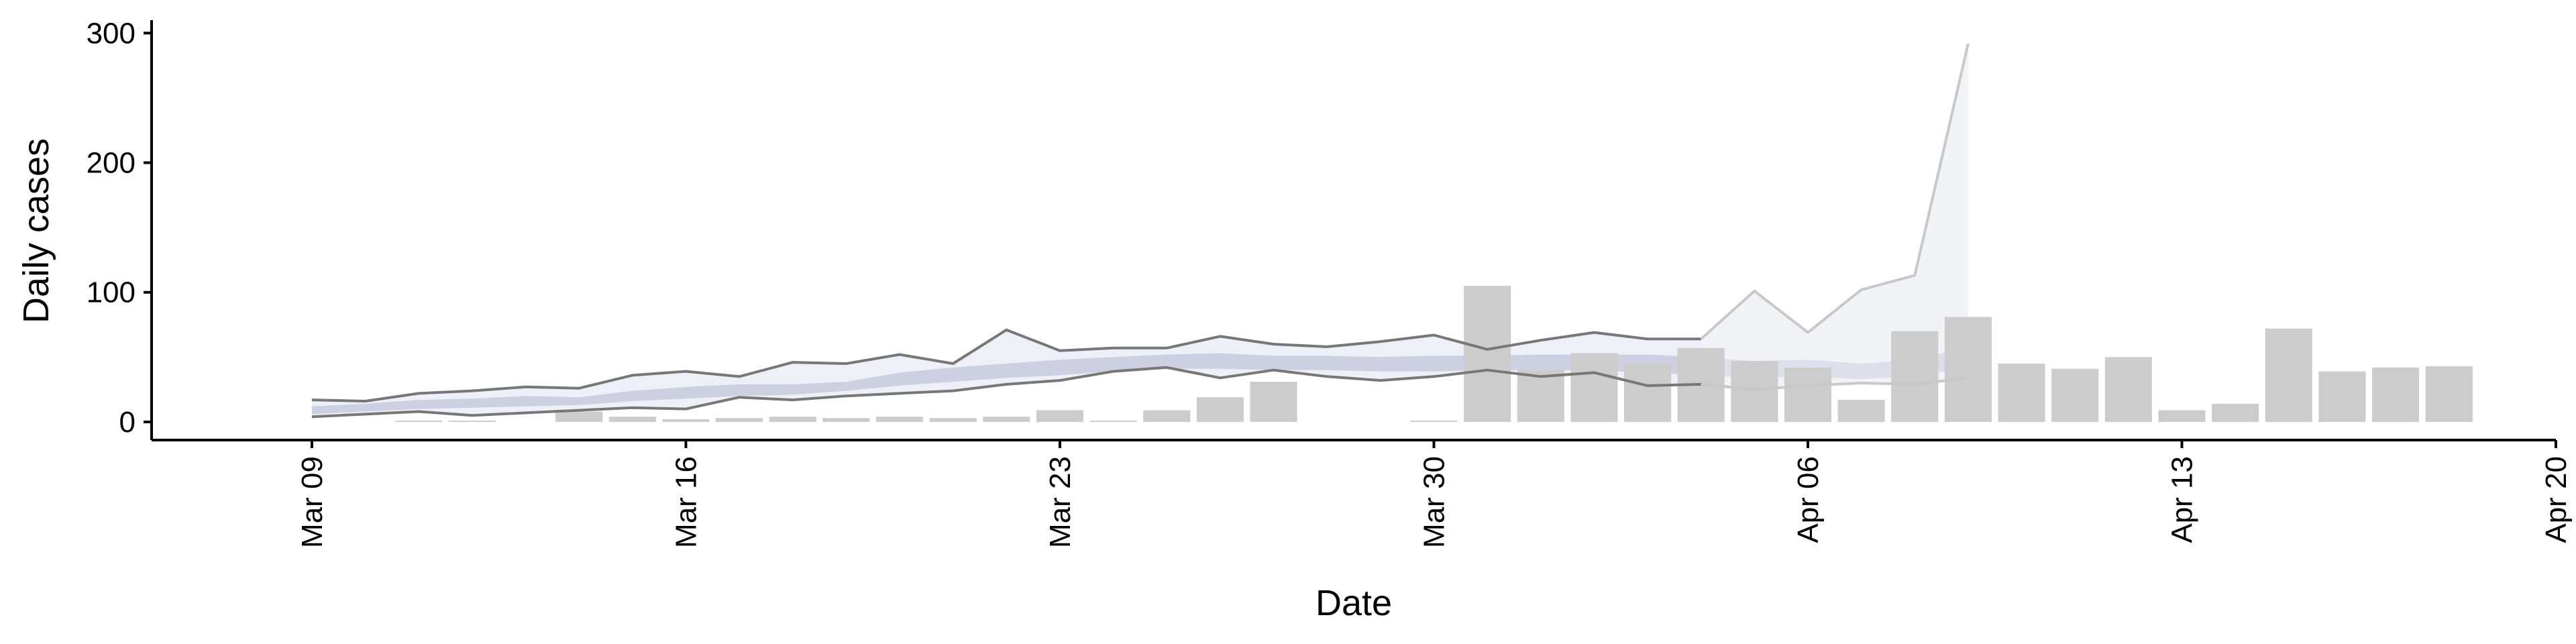  What do you see at coordinates (2556, 499) in the screenshot?
I see `x-tick-label: Apr 20` at bounding box center [2556, 499].